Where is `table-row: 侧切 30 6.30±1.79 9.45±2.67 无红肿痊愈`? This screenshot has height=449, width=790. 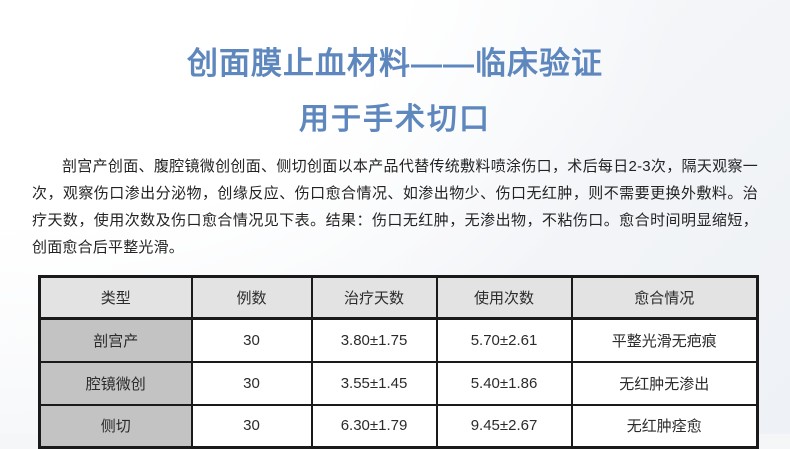 table-row: 侧切 30 6.30±1.79 9.45±2.67 无红肿痊愈 is located at coordinates (398, 426).